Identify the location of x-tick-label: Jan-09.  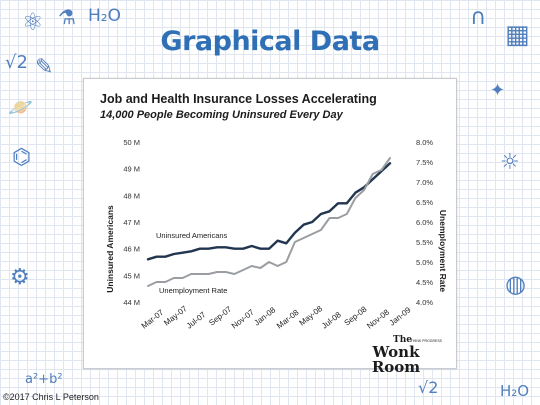
(400, 316).